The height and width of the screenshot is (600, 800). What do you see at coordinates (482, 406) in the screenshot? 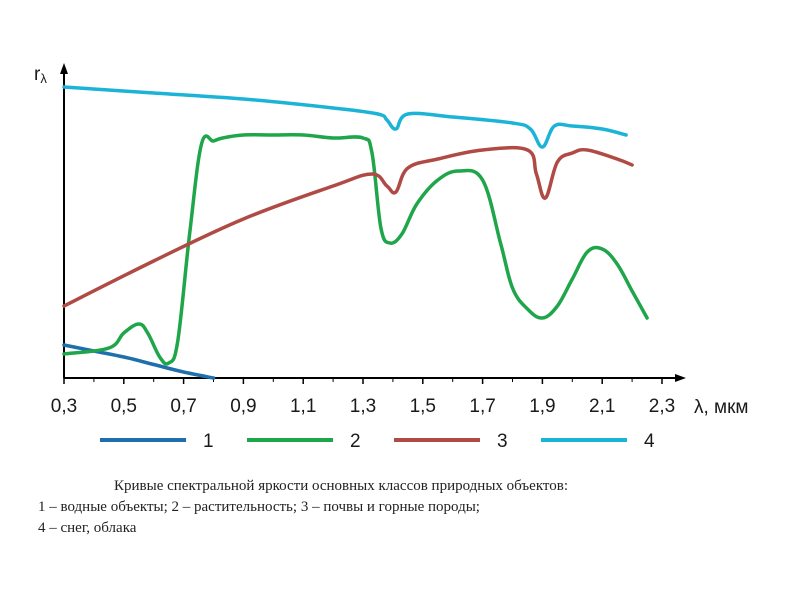
I see `x-tick-label: 1,7` at bounding box center [482, 406].